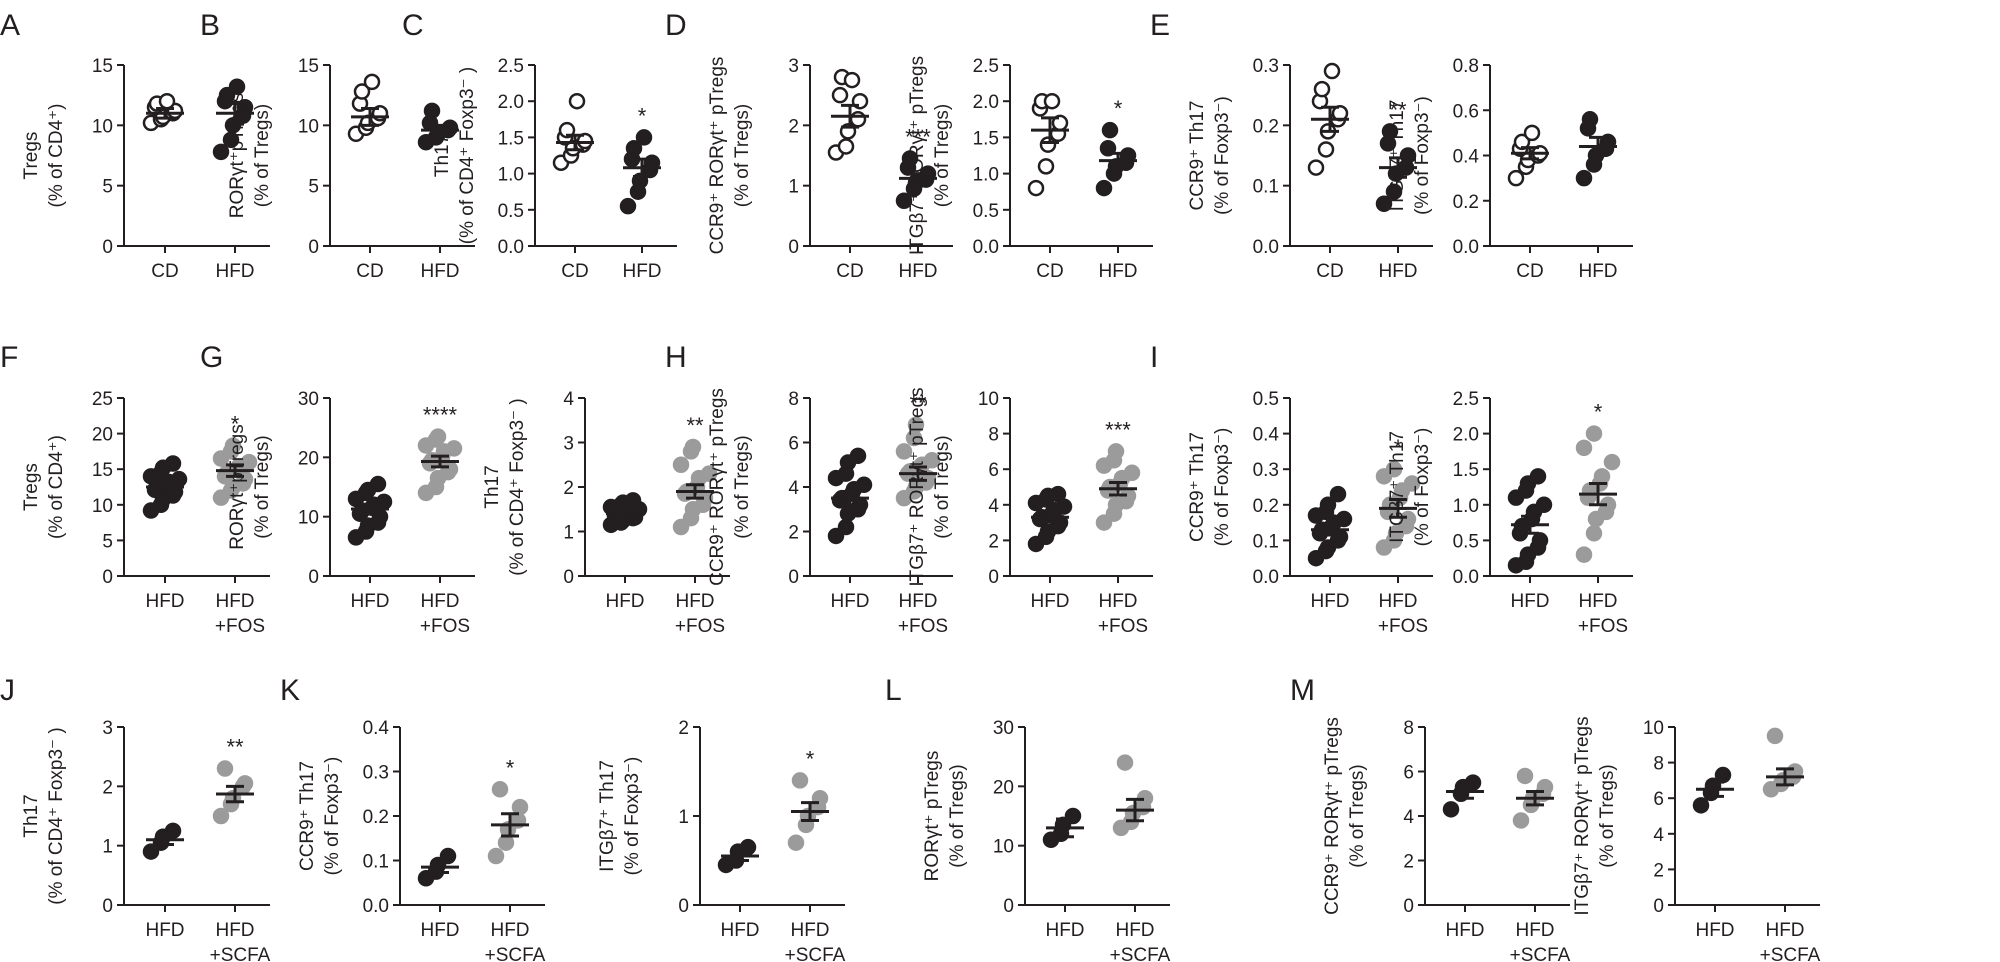  Describe the element at coordinates (793, 187) in the screenshot. I see `y-tick-label: 1` at that location.